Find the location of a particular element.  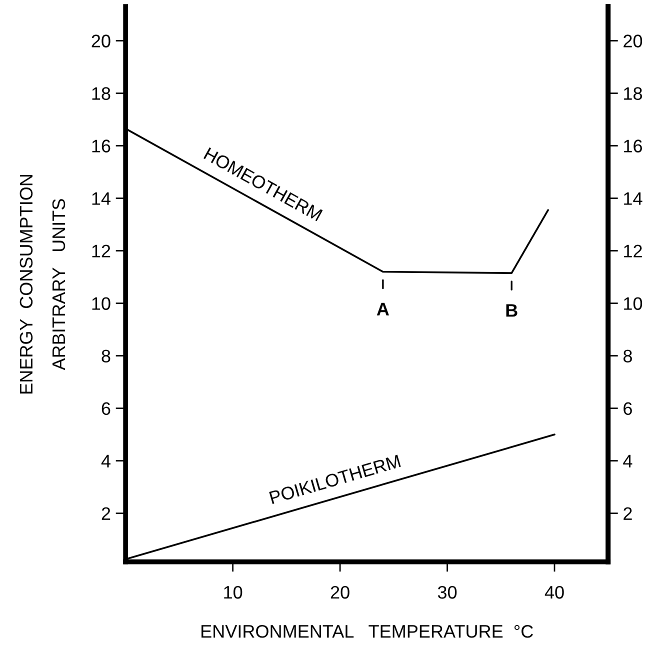

x-tick-label: 40 is located at coordinates (554, 592).